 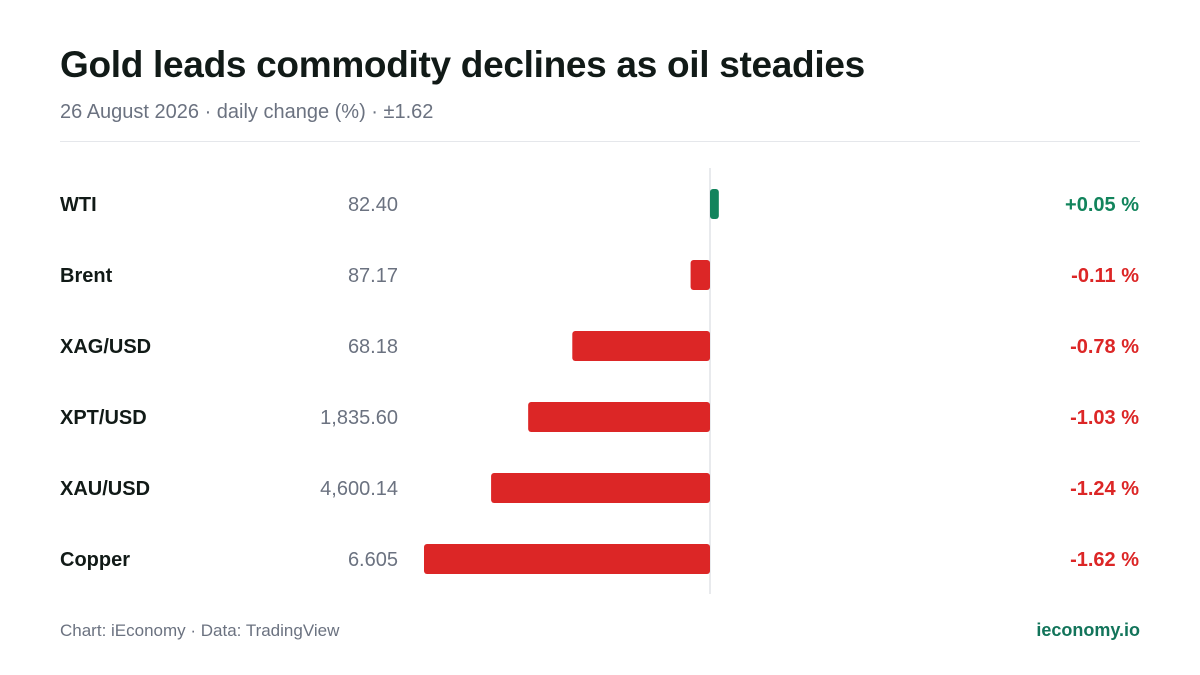 I want to click on price-label: 6.605, so click(x=373, y=560).